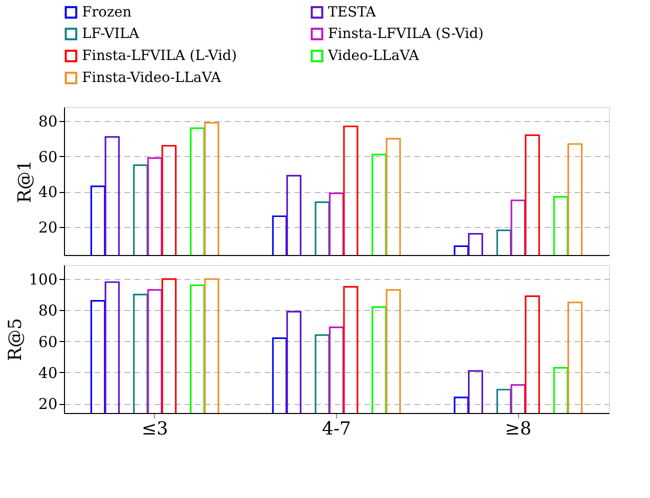  Describe the element at coordinates (336, 429) in the screenshot. I see `x-tick-label: 4-7` at that location.